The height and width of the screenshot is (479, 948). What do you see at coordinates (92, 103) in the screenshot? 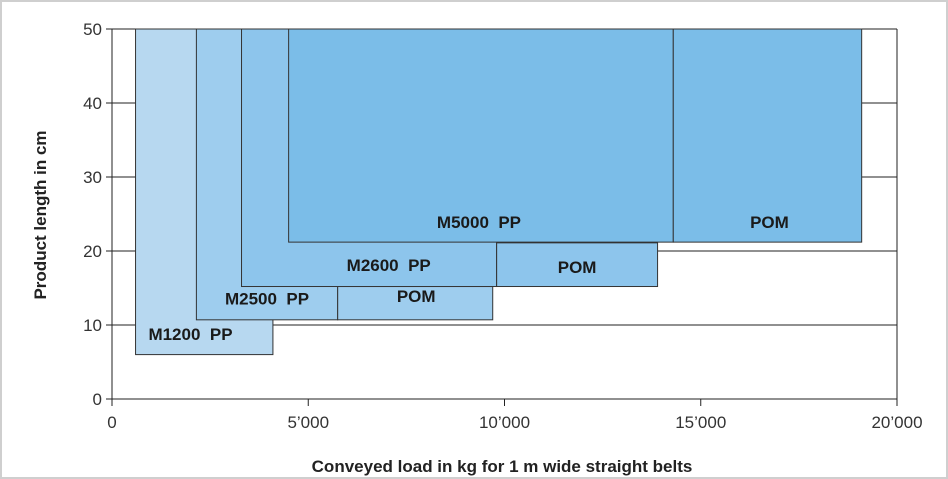
I see `y-tick-label: 40` at bounding box center [92, 103].